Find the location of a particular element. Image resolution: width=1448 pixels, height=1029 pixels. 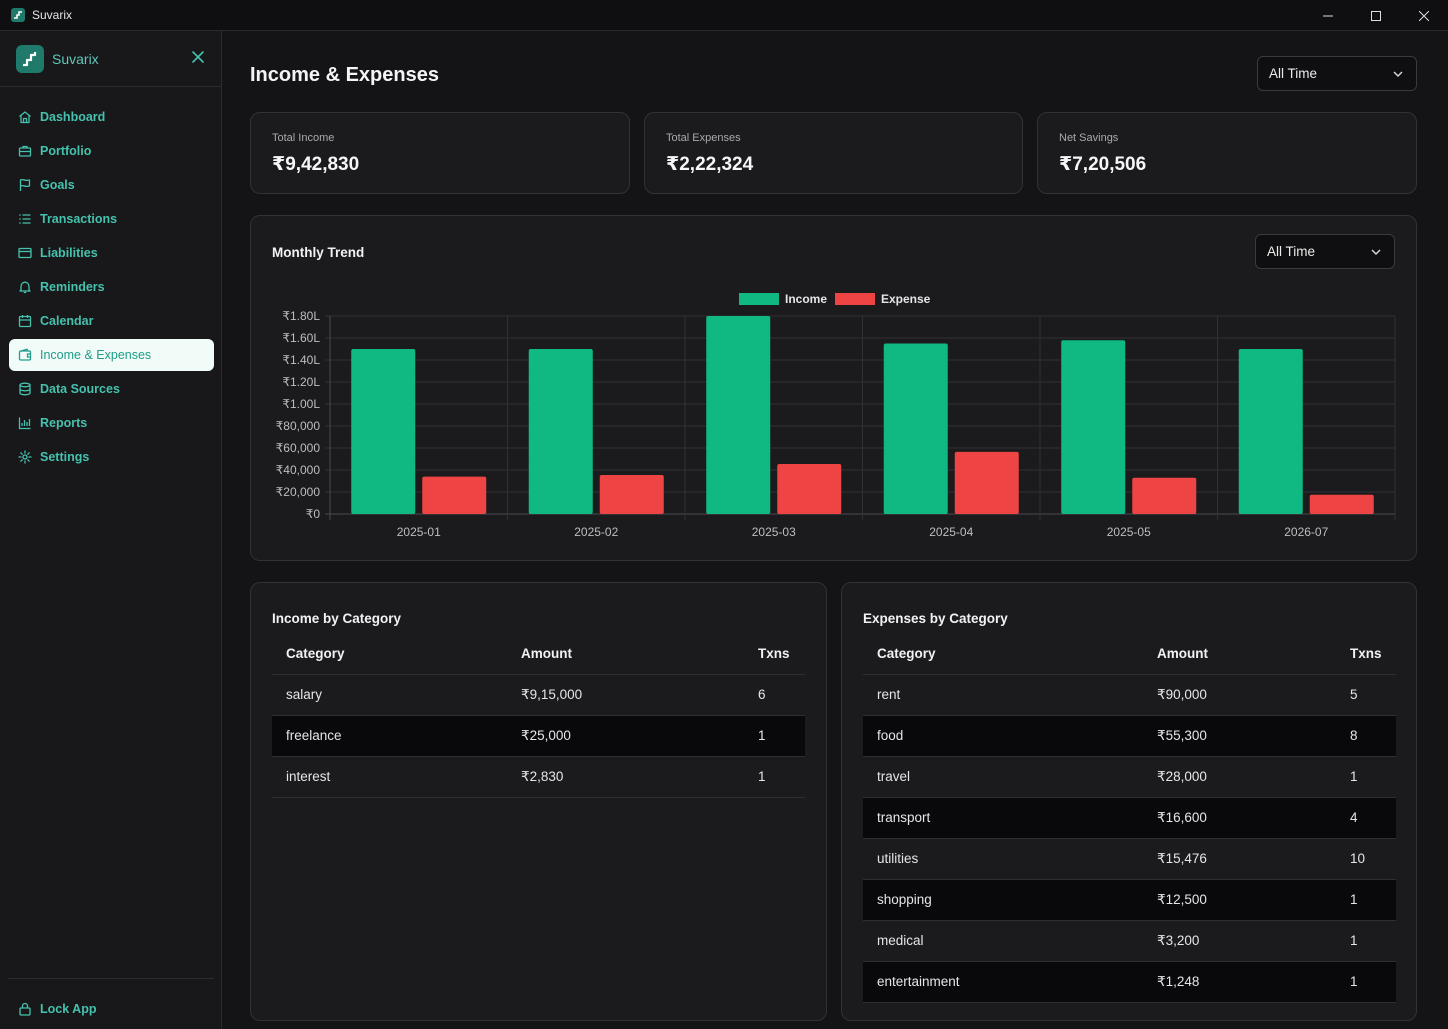

table-row: salary ₹9,15,000 6 is located at coordinates (538, 695).